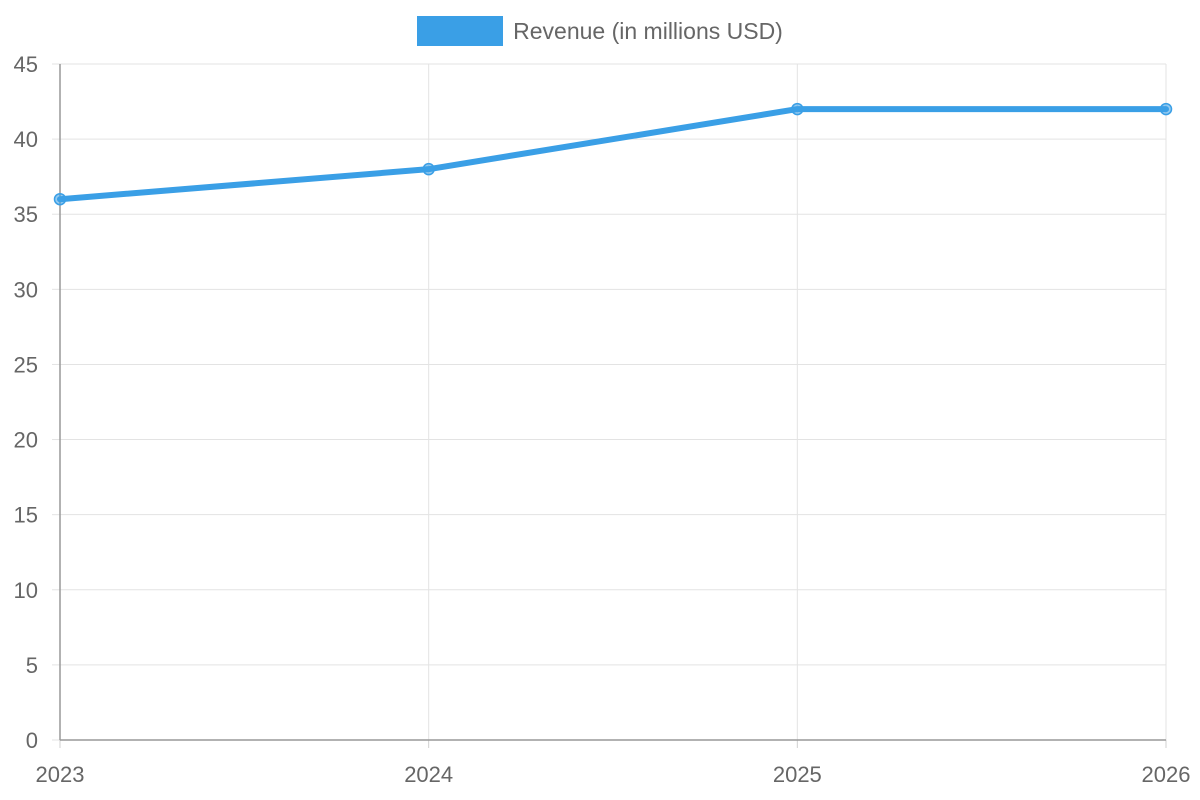  Describe the element at coordinates (26, 515) in the screenshot. I see `y-tick-label: 15` at that location.